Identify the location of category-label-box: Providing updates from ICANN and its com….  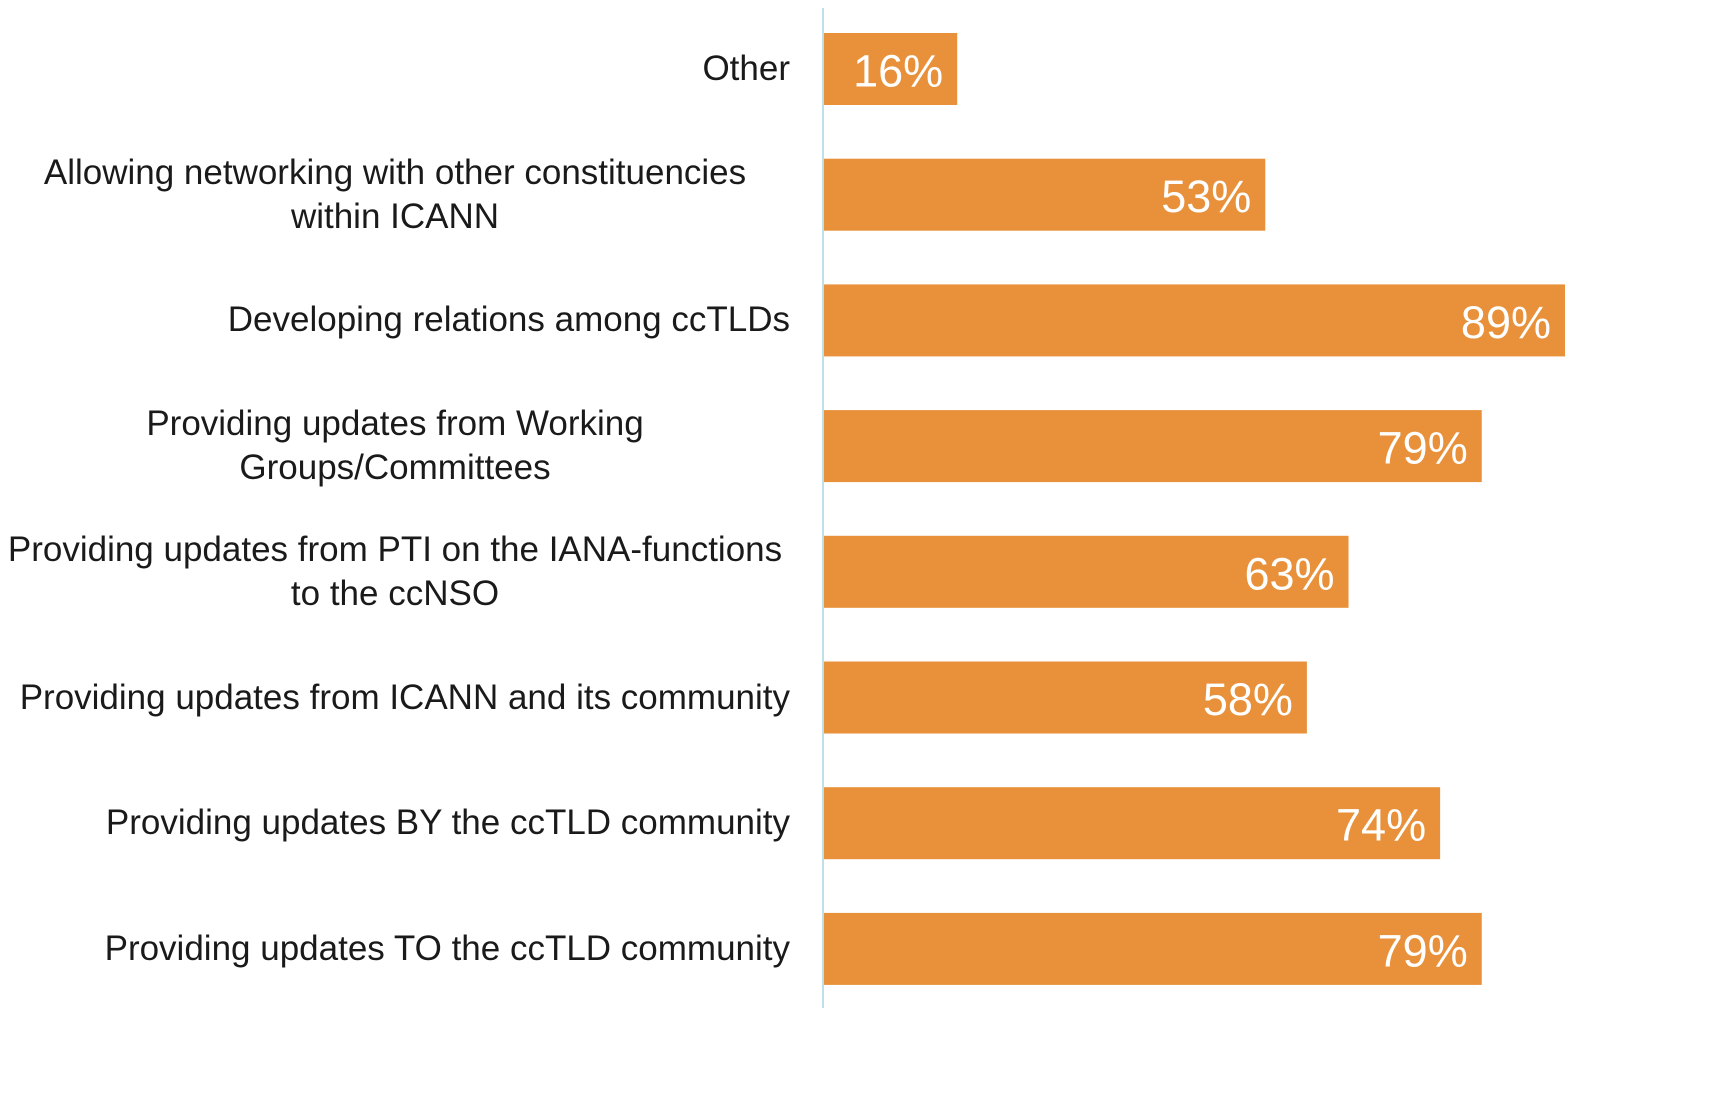
(405, 698).